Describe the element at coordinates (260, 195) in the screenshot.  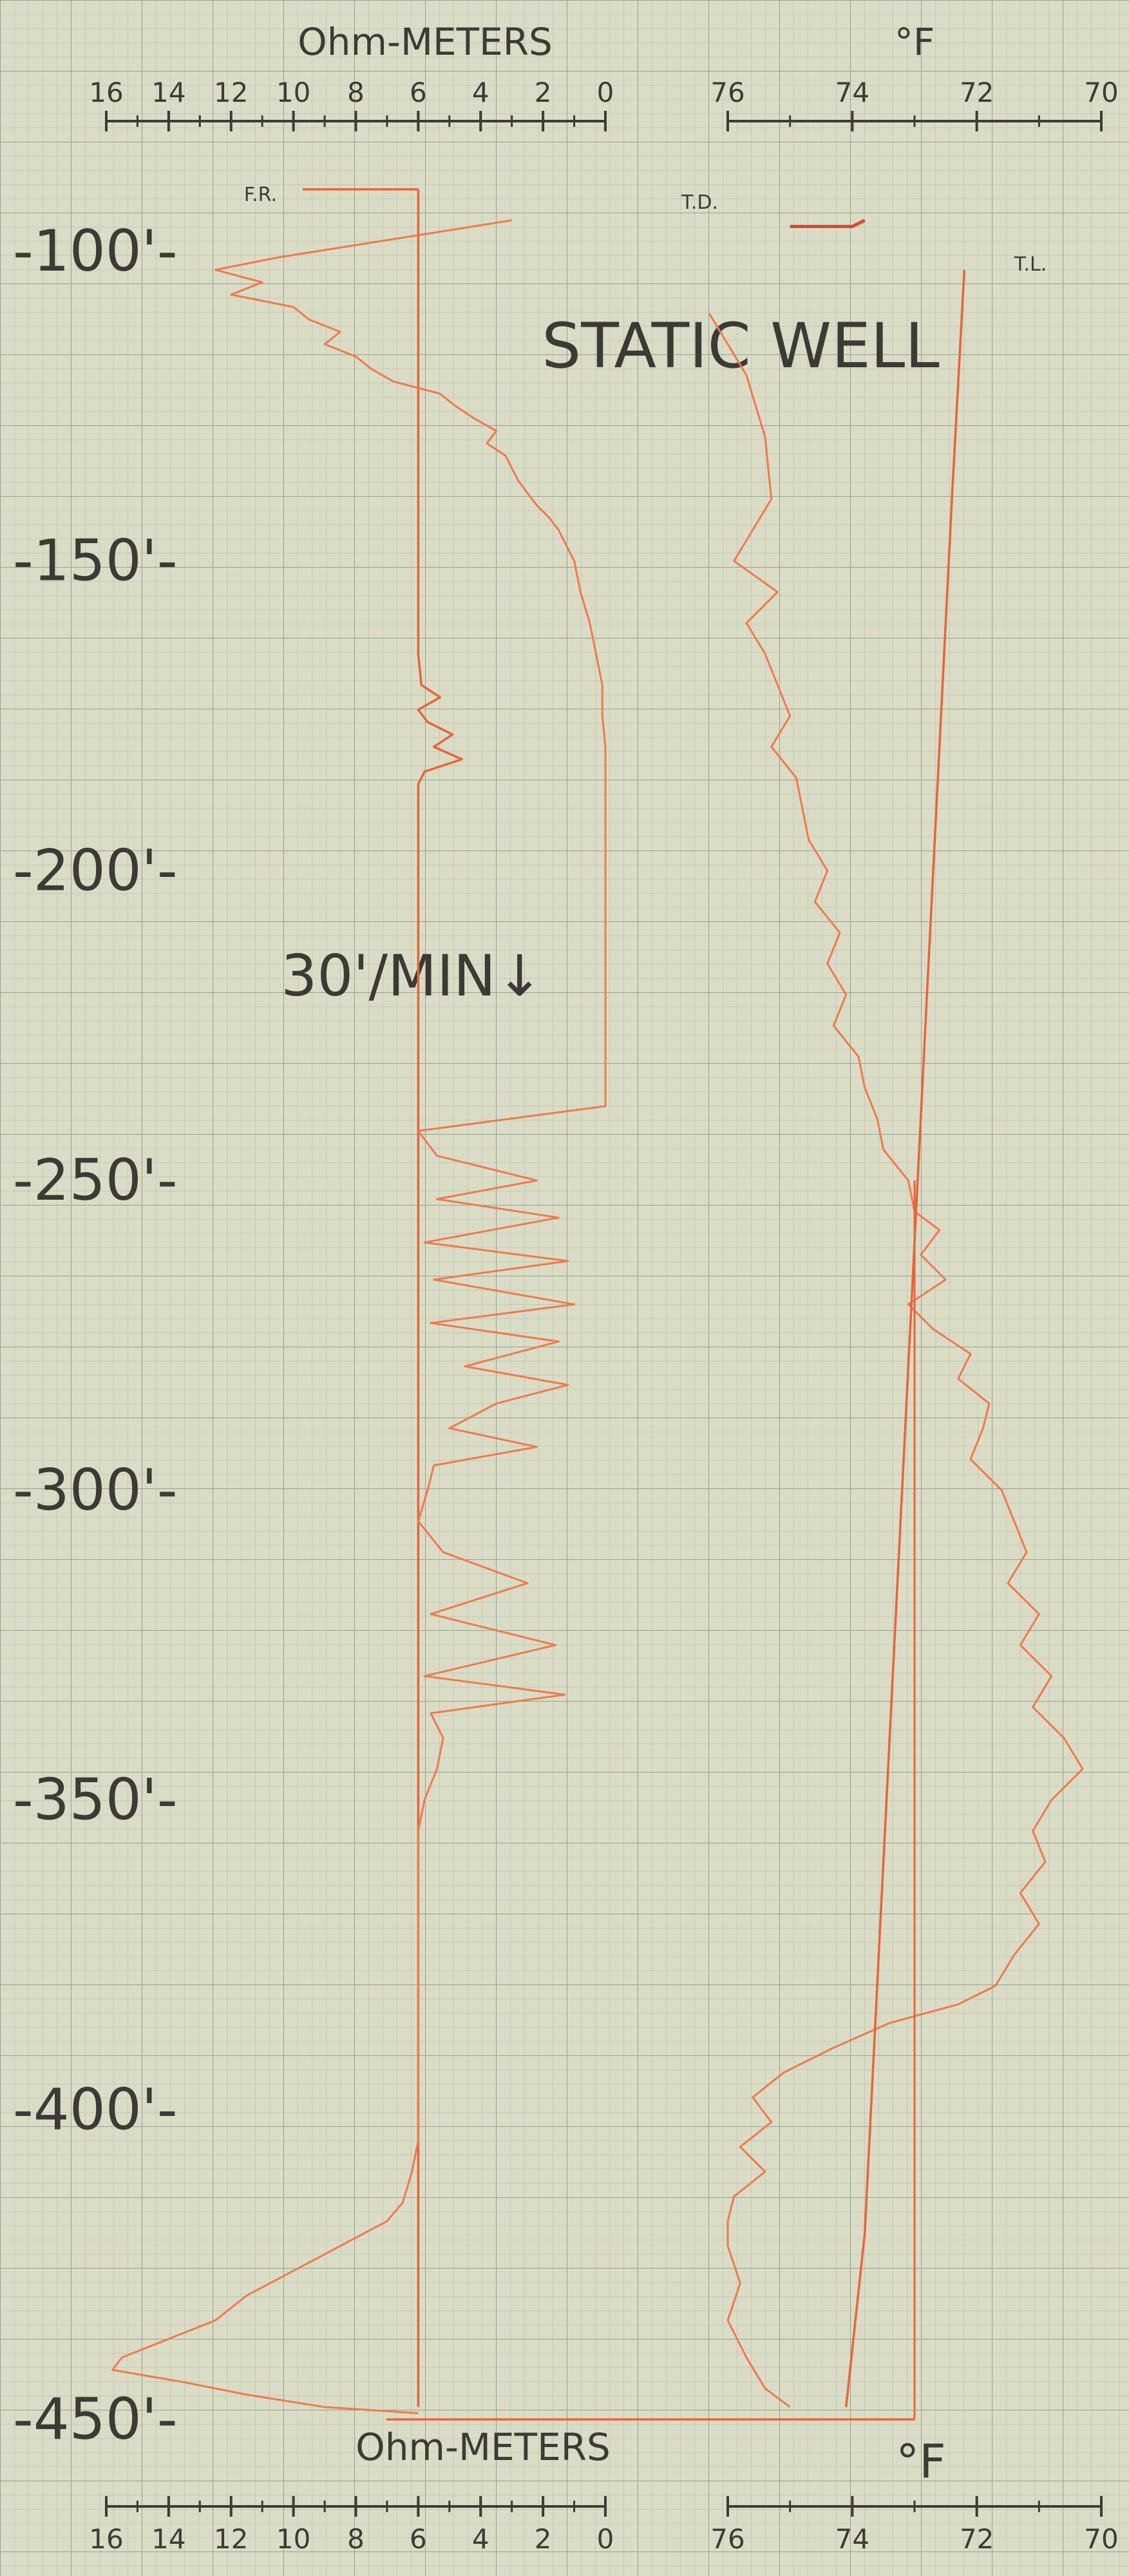
I see `fr-label: F.R.` at that location.